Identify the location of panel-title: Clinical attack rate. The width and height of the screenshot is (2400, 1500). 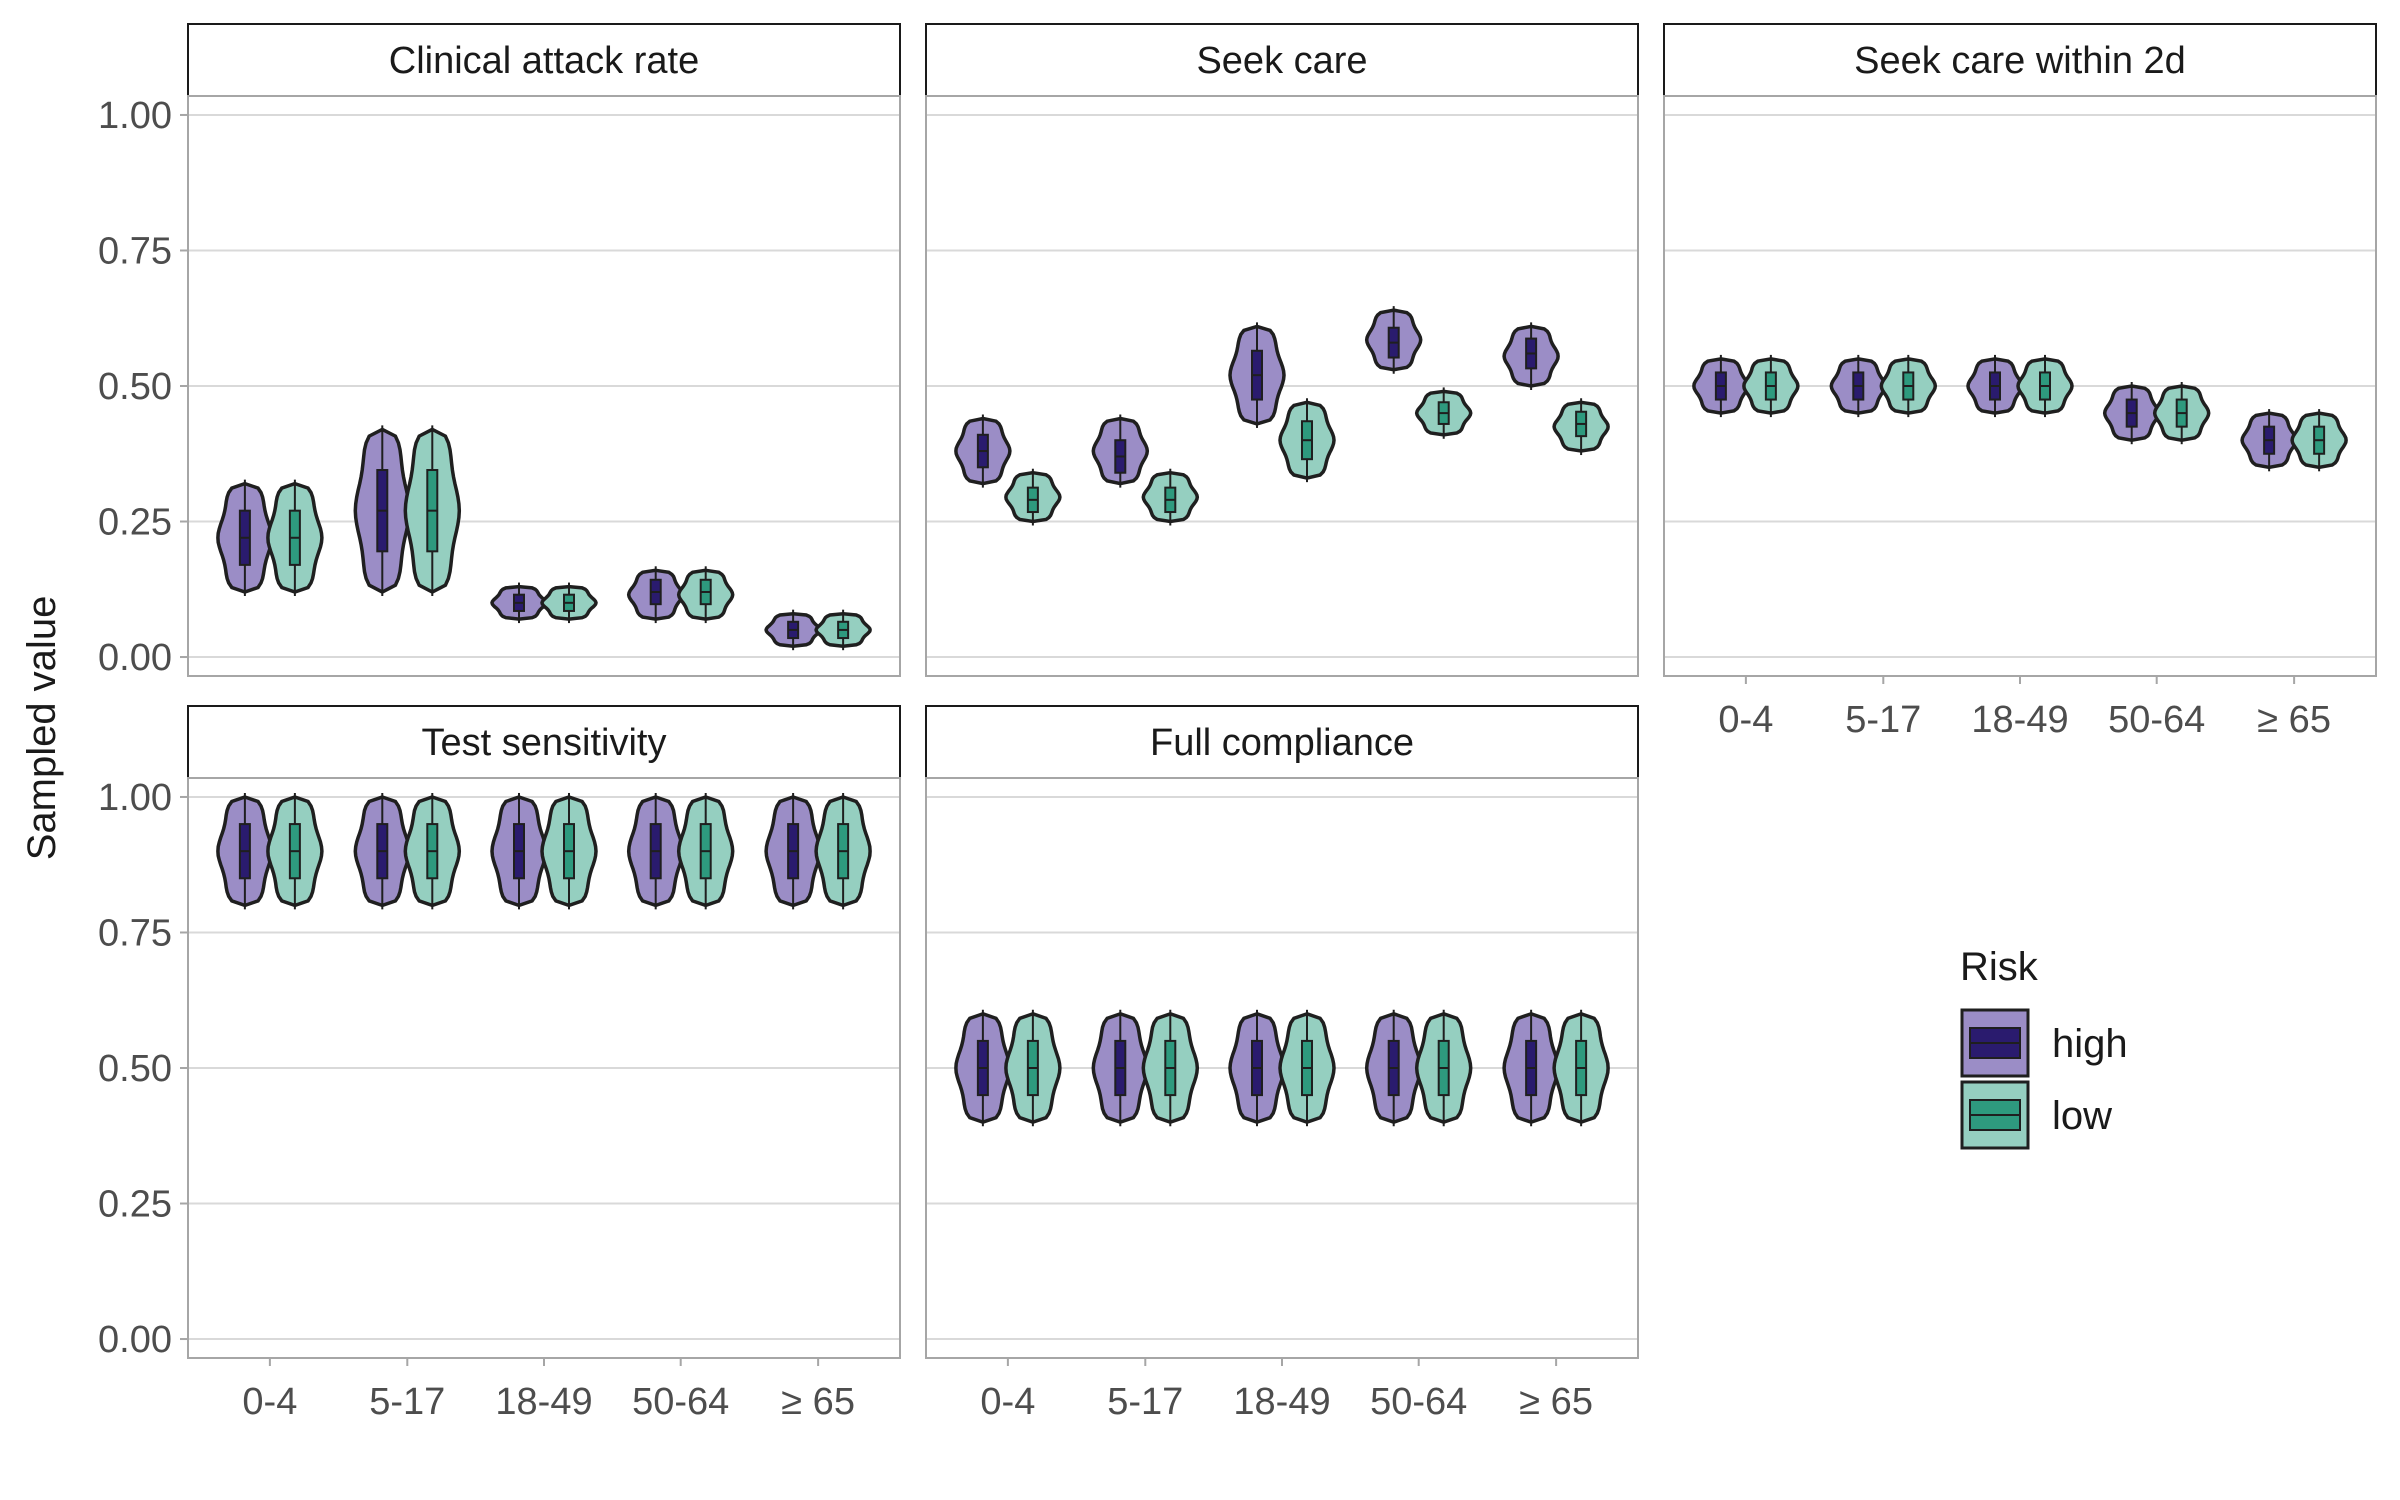
(544, 61).